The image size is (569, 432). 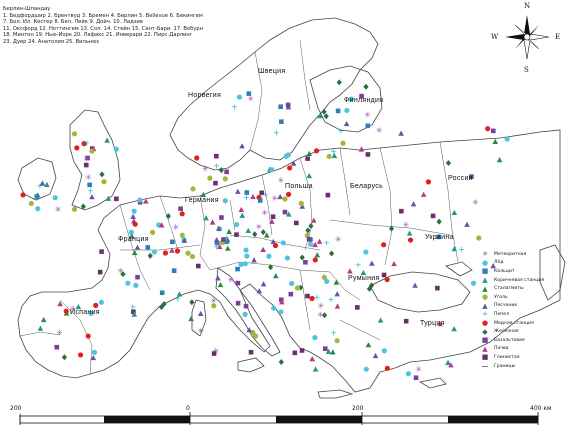 I want to click on circle-icon: ●, so click(x=485, y=323).